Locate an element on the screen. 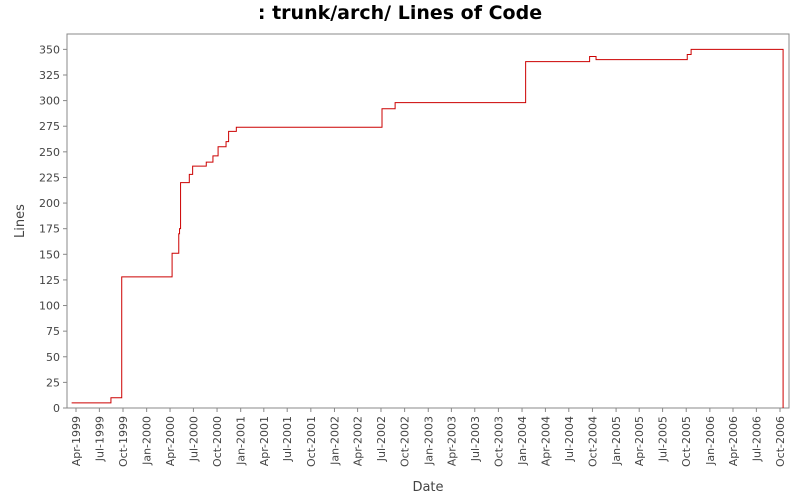  y-tick-label: 325 is located at coordinates (49, 75).